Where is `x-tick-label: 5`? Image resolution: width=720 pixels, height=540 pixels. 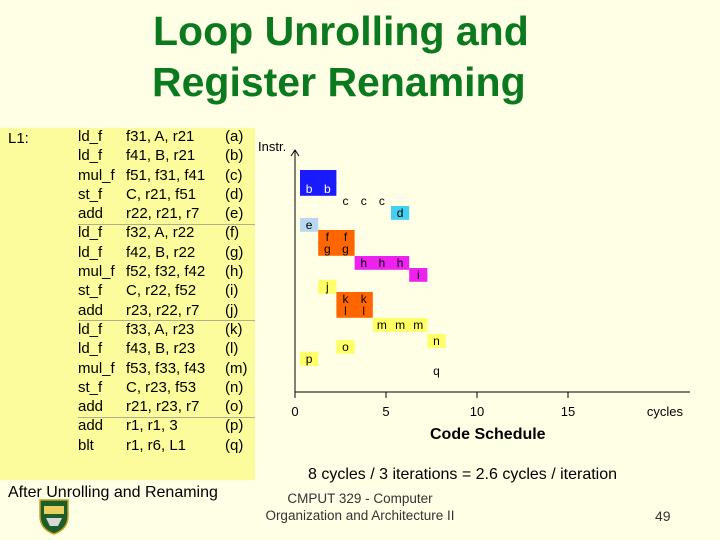
x-tick-label: 5 is located at coordinates (385, 411).